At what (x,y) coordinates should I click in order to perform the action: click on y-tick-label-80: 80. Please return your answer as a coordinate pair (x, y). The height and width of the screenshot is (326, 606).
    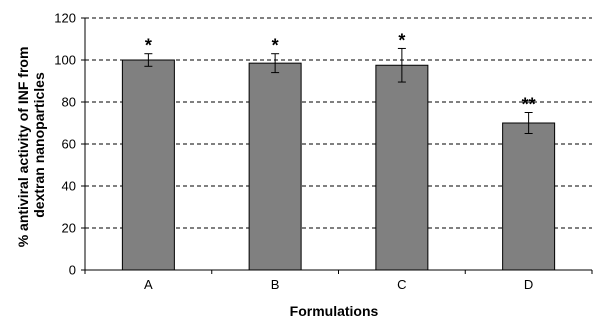
    Looking at the image, I should click on (69, 102).